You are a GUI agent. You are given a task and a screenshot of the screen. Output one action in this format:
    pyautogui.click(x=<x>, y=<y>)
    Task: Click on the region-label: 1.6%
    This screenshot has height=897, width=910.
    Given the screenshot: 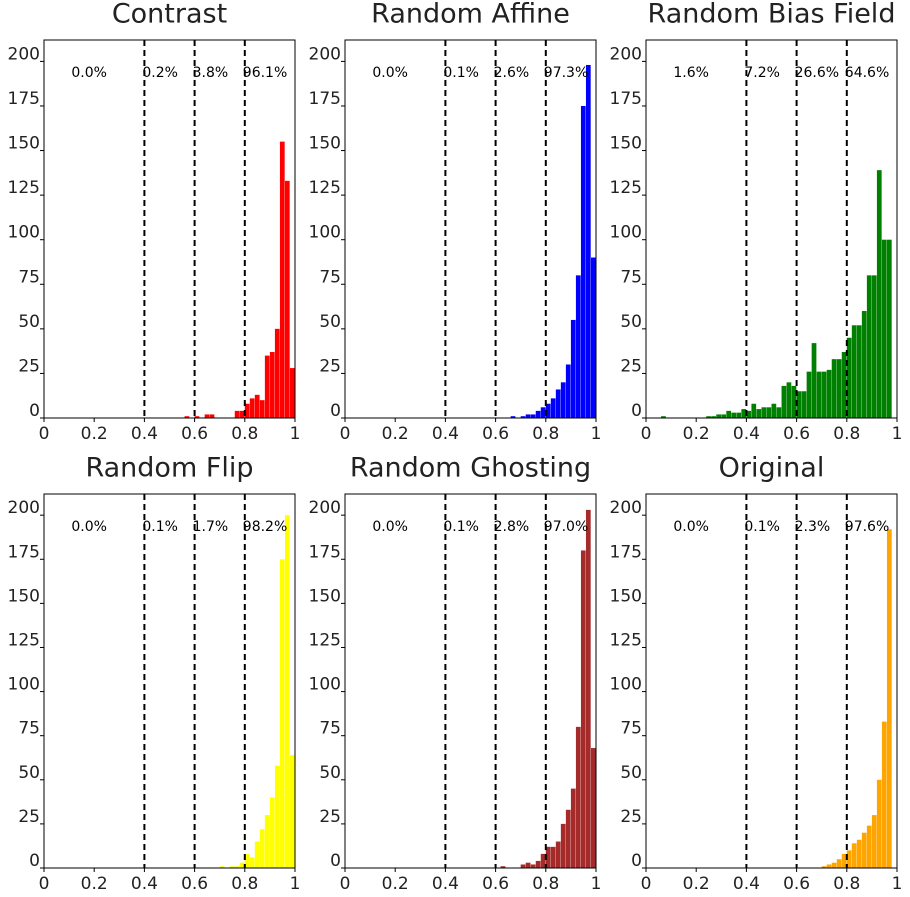 What is the action you would take?
    pyautogui.click(x=691, y=73)
    